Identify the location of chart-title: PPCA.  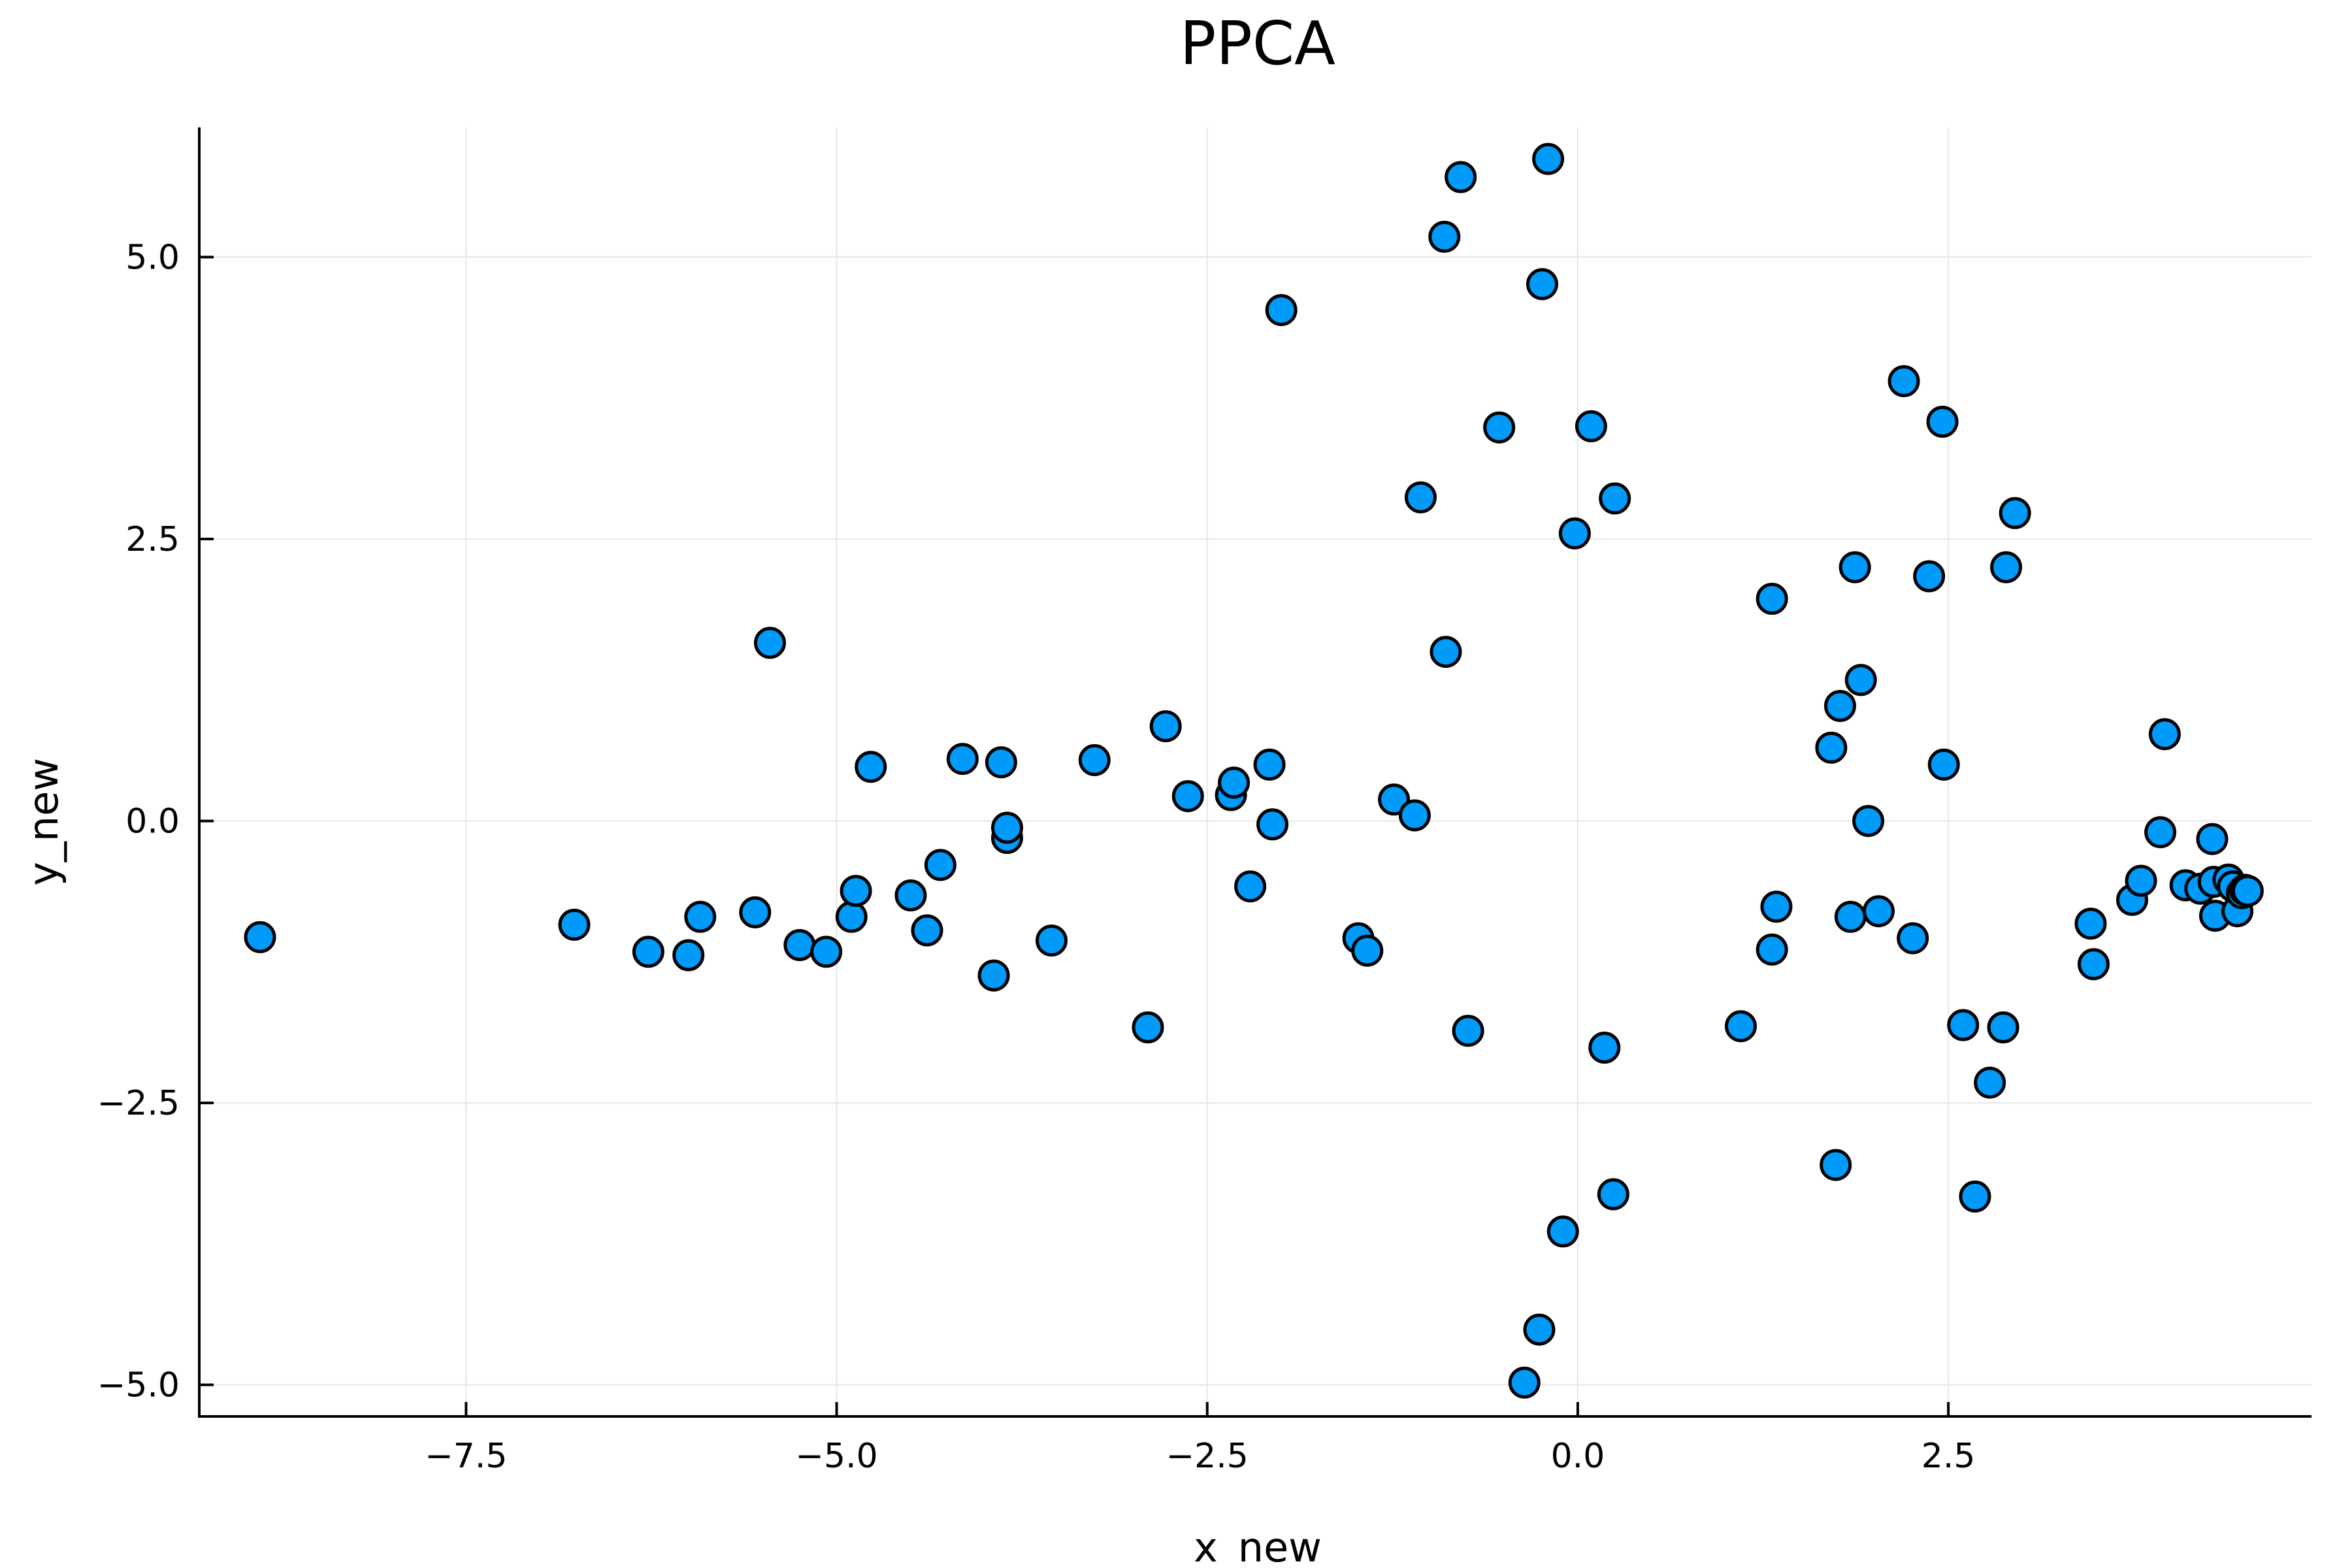
(1257, 43).